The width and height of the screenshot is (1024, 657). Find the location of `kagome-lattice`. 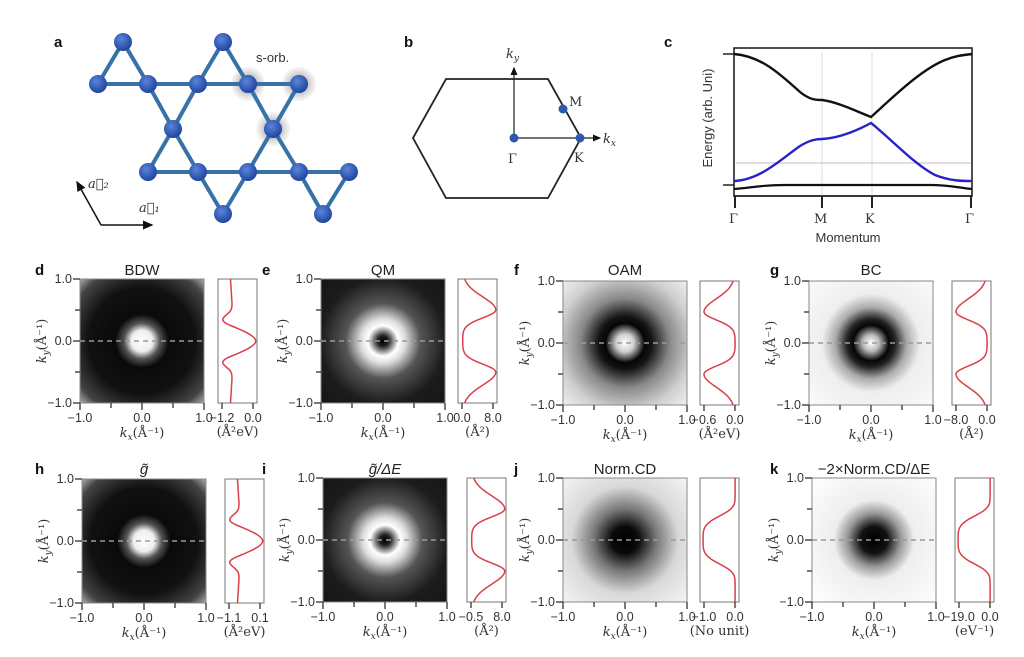

kagome-lattice is located at coordinates (223, 128).